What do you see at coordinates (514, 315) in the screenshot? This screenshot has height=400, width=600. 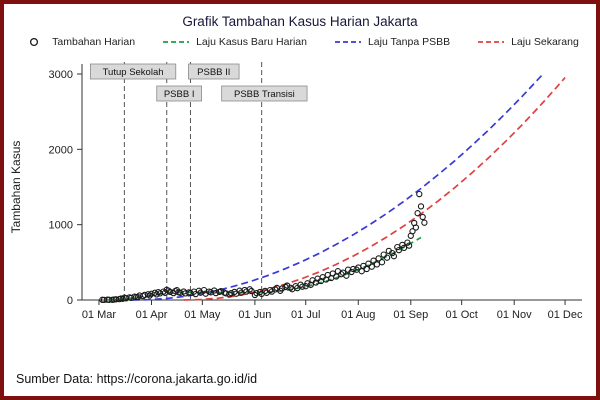 I see `svg-text: 01 Nov` at bounding box center [514, 315].